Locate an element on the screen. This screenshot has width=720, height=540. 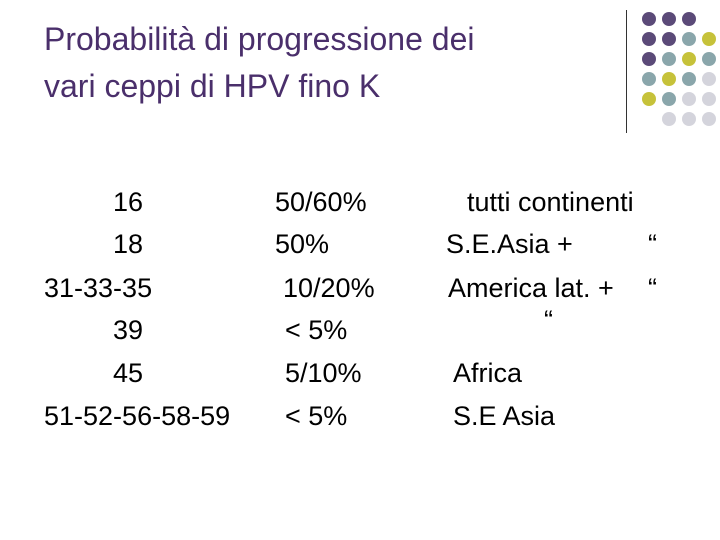
hpv-type: 45 is located at coordinates (128, 373).